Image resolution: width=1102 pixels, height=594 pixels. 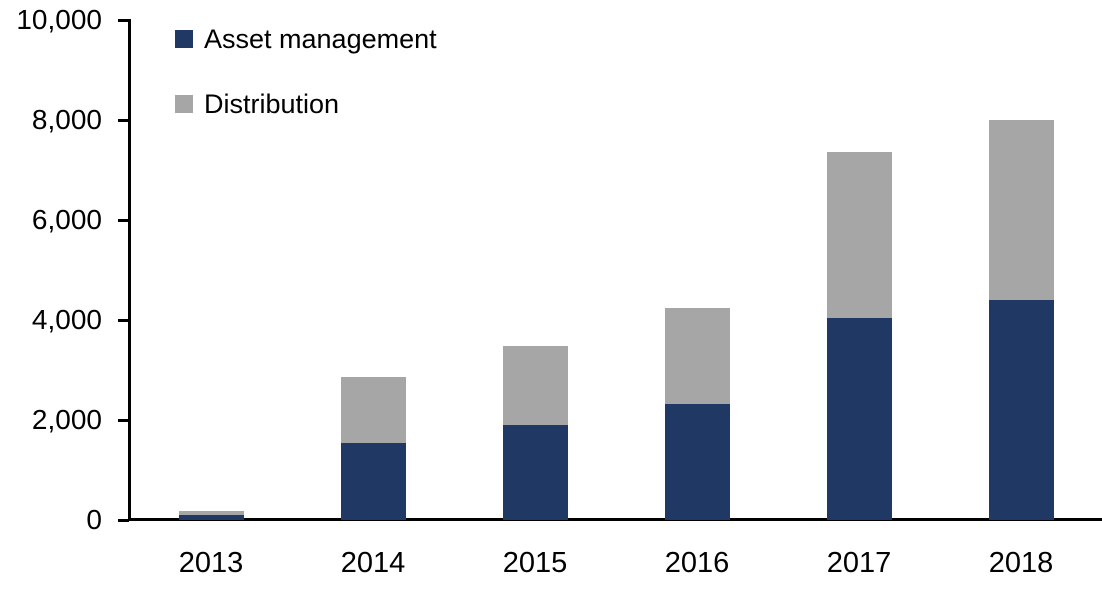 What do you see at coordinates (66, 319) in the screenshot?
I see `y-axis-label: 4,000` at bounding box center [66, 319].